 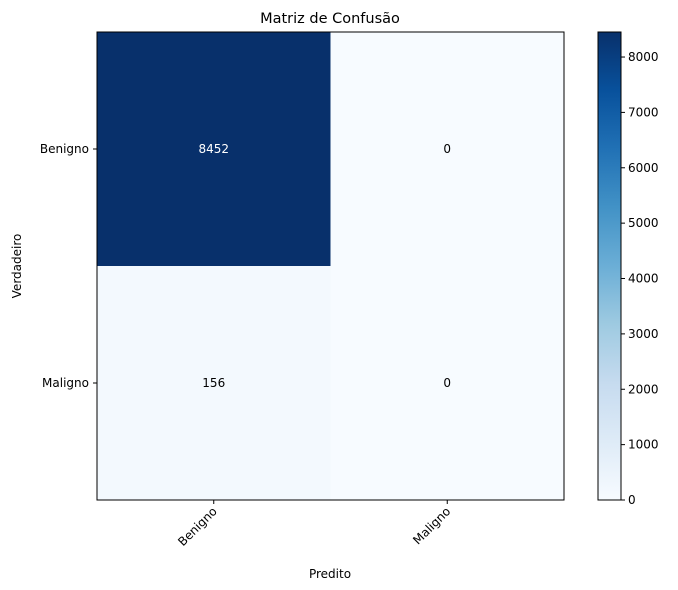 I want to click on colorbar-tick-label: 5000, so click(x=643, y=223).